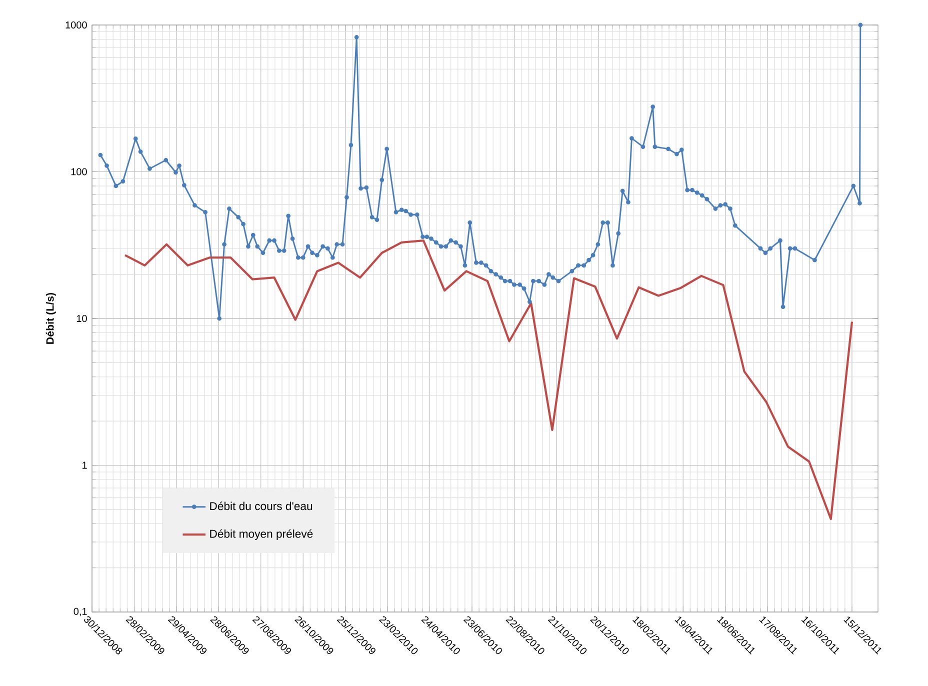 This screenshot has width=928, height=686. What do you see at coordinates (81, 318) in the screenshot?
I see `y-tick-label: 10` at bounding box center [81, 318].